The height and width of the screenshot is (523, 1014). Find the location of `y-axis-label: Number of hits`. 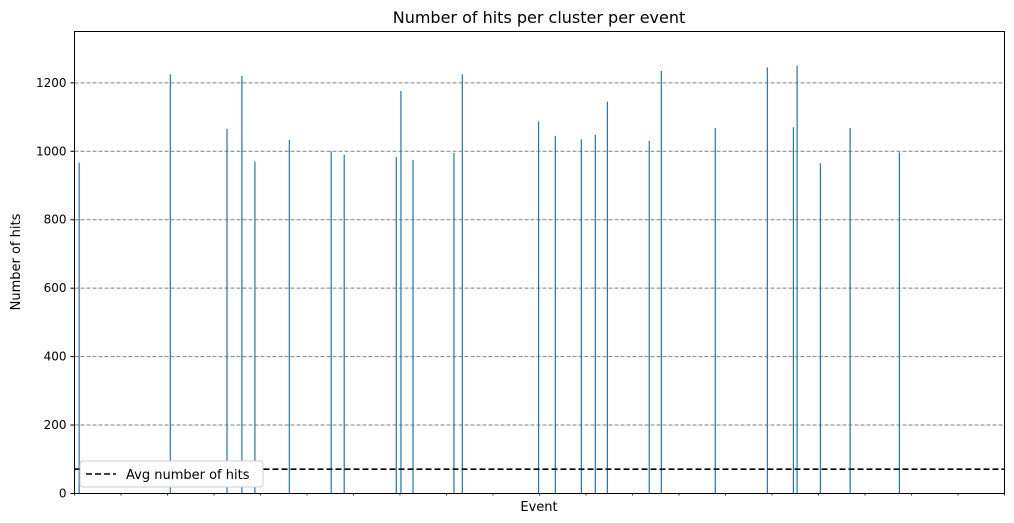

y-axis-label: Number of hits is located at coordinates (16, 261).